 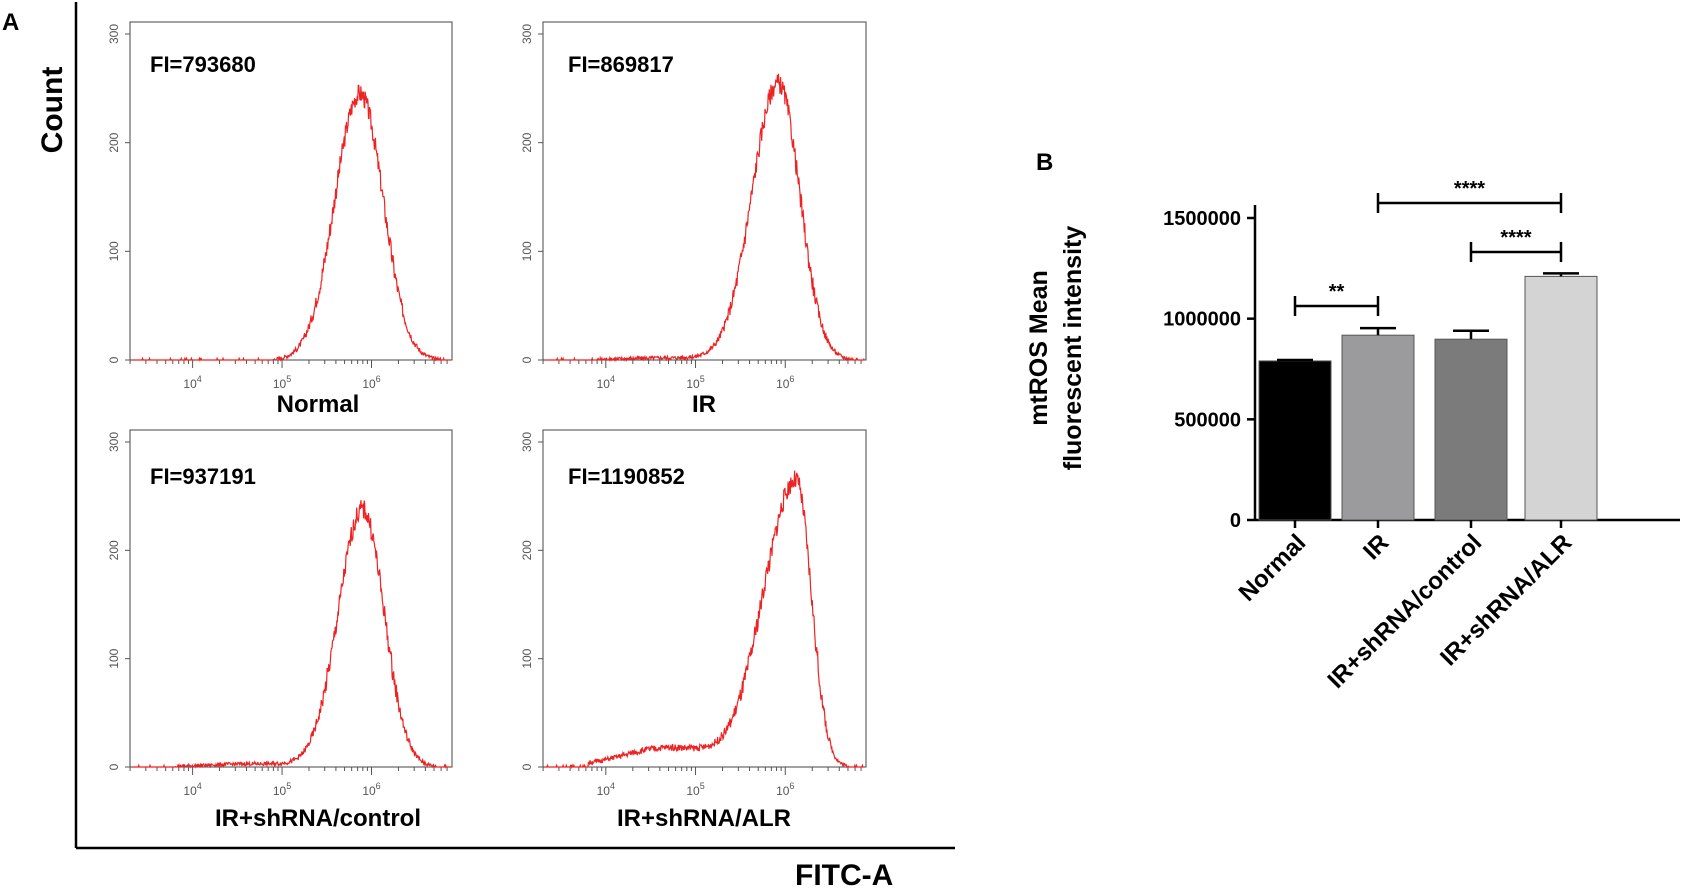 I want to click on panel-a-letter: A, so click(x=10, y=22).